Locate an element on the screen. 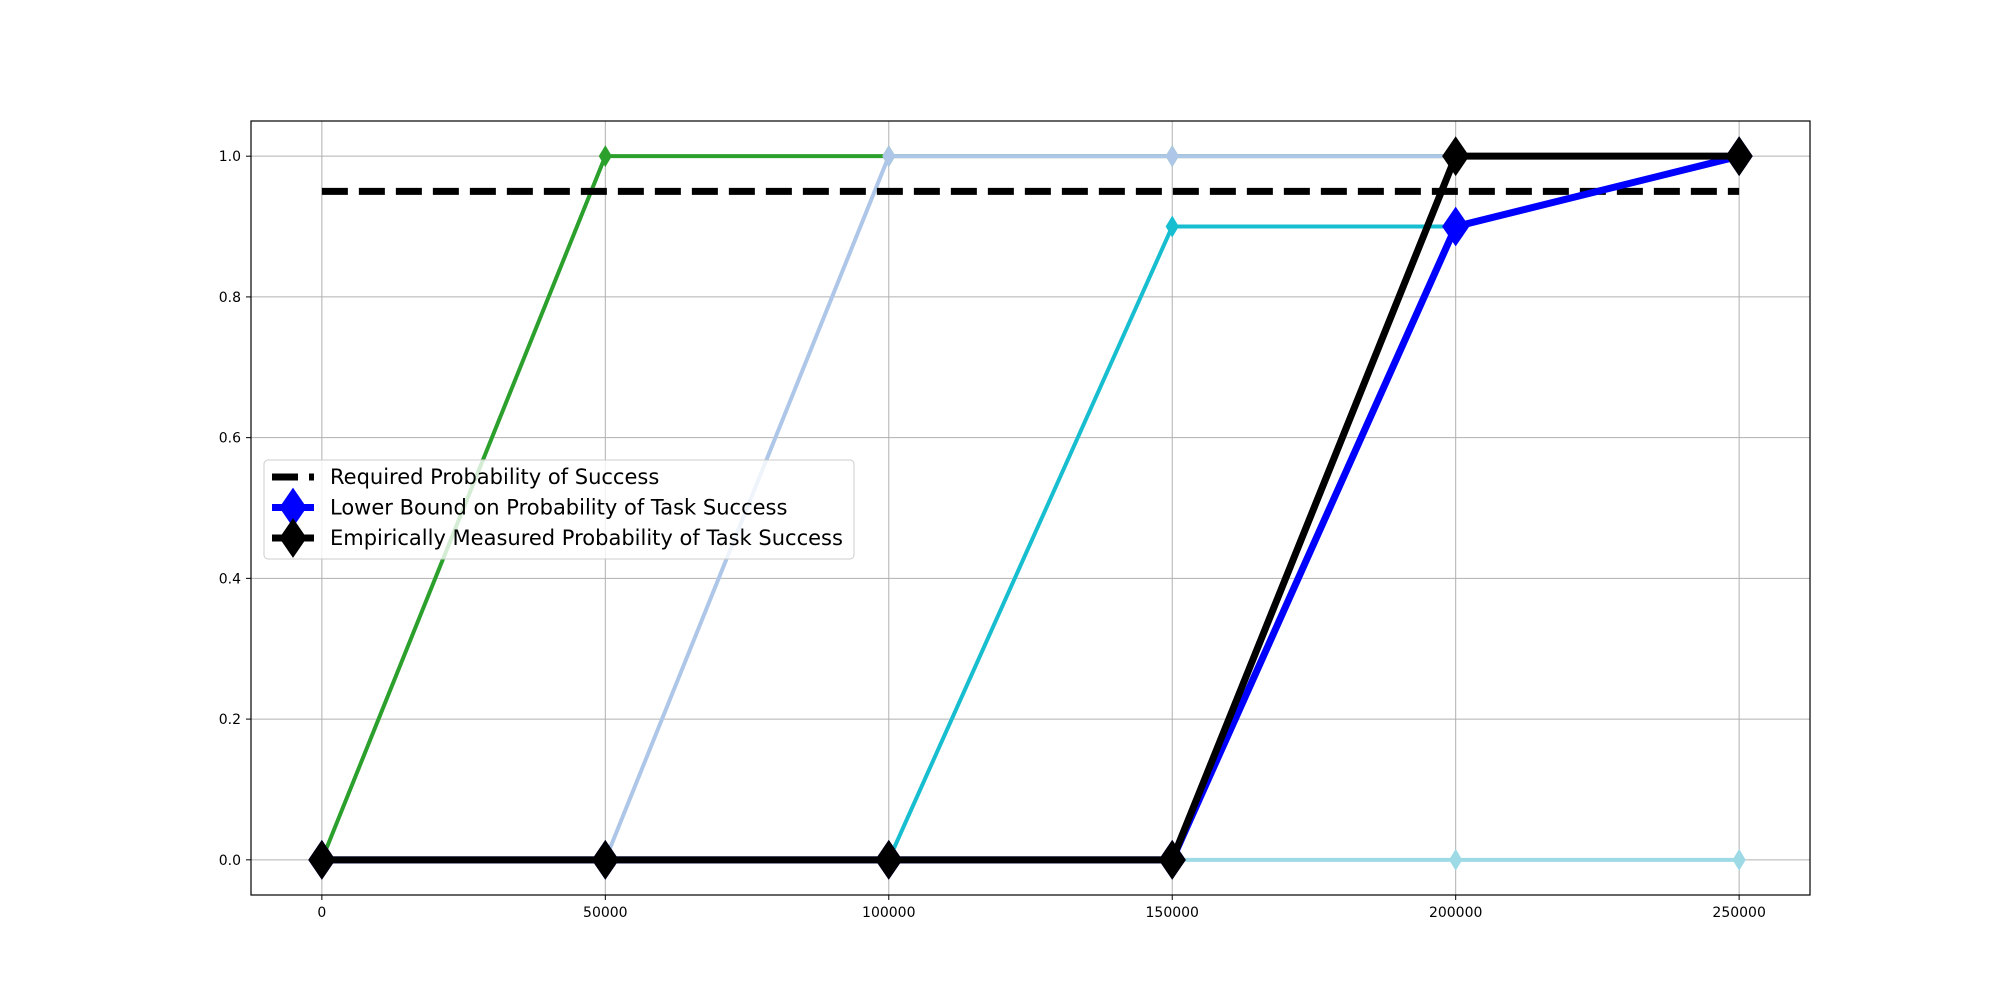 The width and height of the screenshot is (2000, 1000). legend-marker is located at coordinates (293, 538).